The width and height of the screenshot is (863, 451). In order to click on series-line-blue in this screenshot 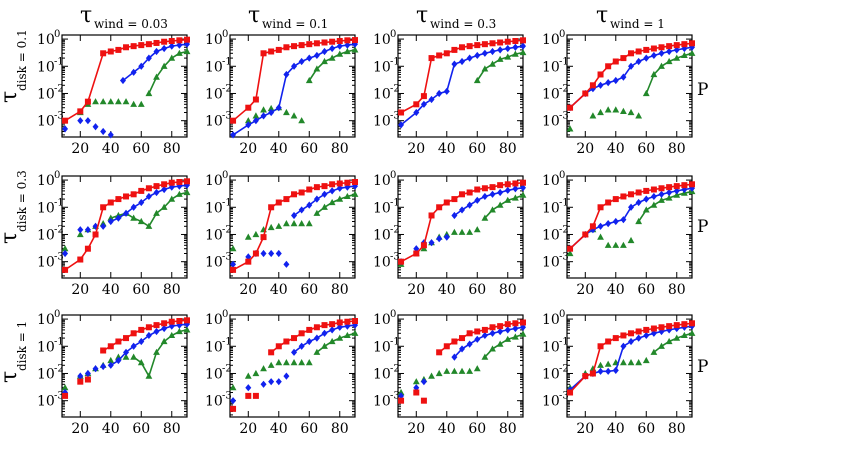, I will do `click(488, 342)`.